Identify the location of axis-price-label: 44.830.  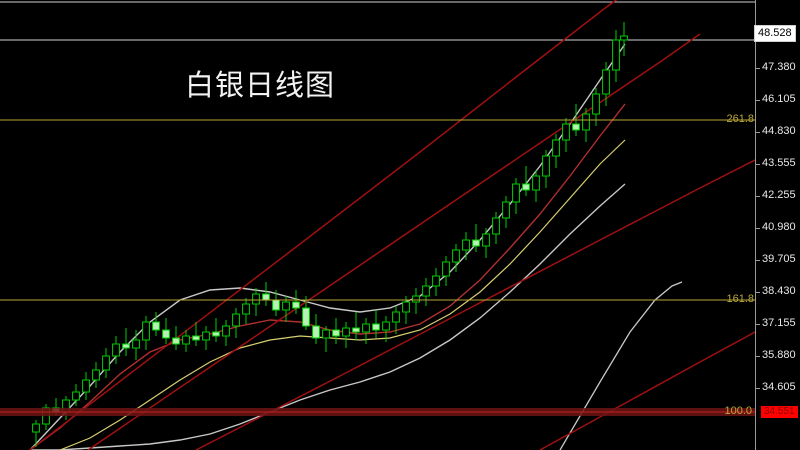
(779, 131).